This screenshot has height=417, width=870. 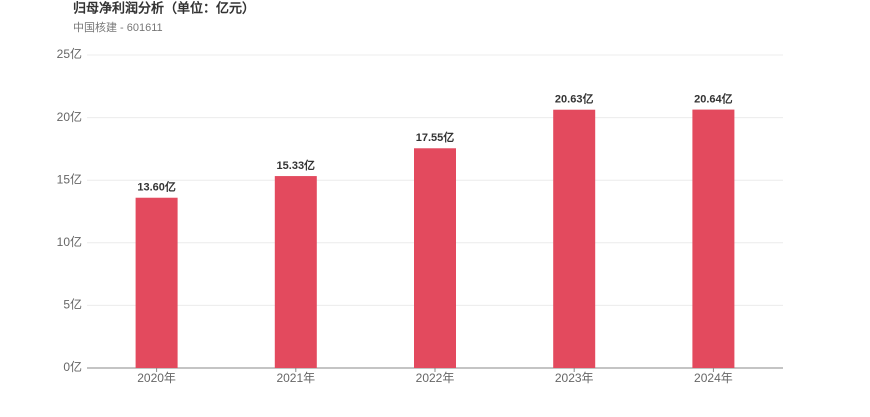 I want to click on y-tick-label: 20亿, so click(x=69, y=116).